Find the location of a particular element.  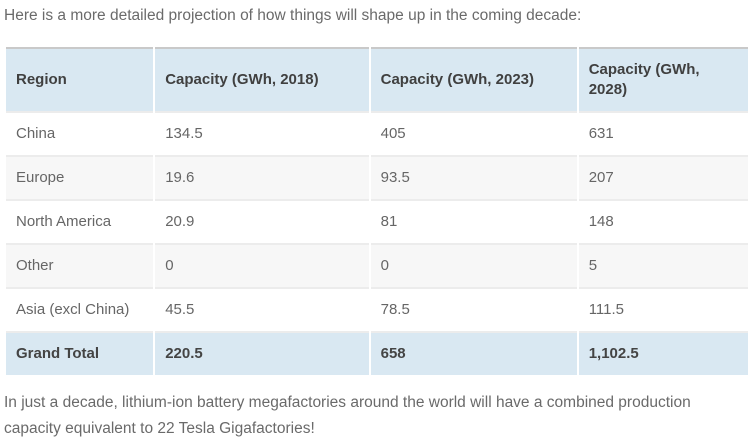

table-row-other: Other 0 0 5 is located at coordinates (377, 267).